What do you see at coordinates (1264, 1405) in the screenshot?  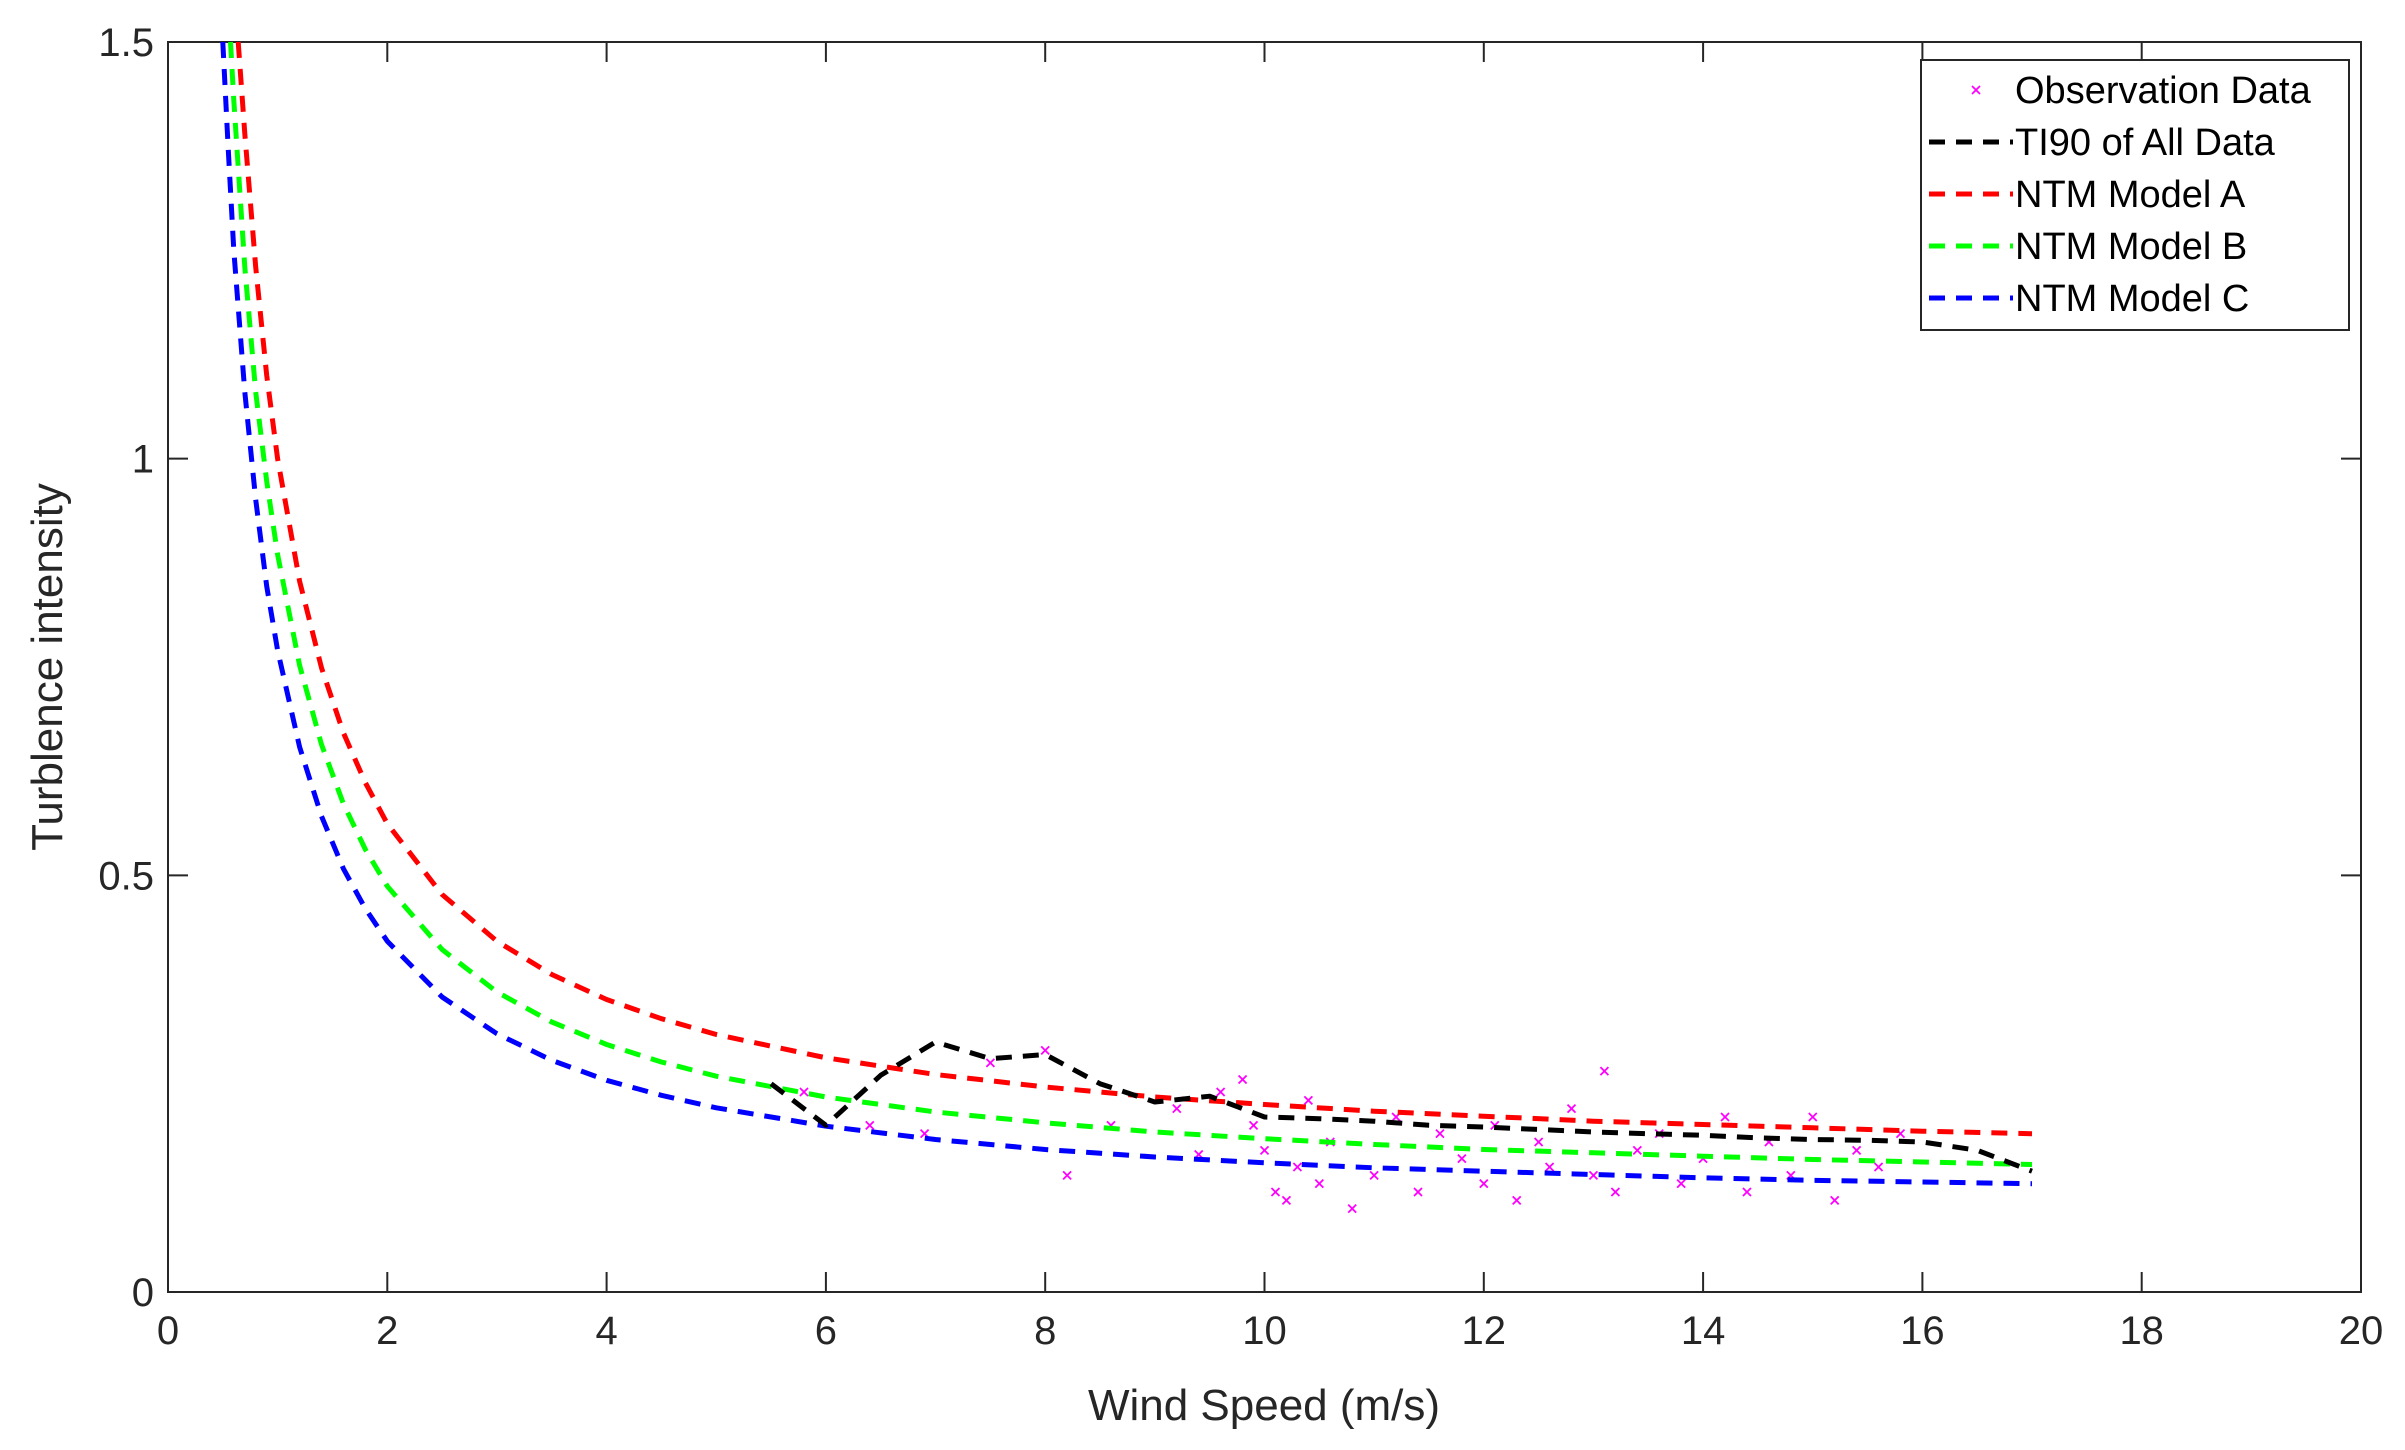 I see `x-axis-label: Wind Speed (m/s)` at bounding box center [1264, 1405].